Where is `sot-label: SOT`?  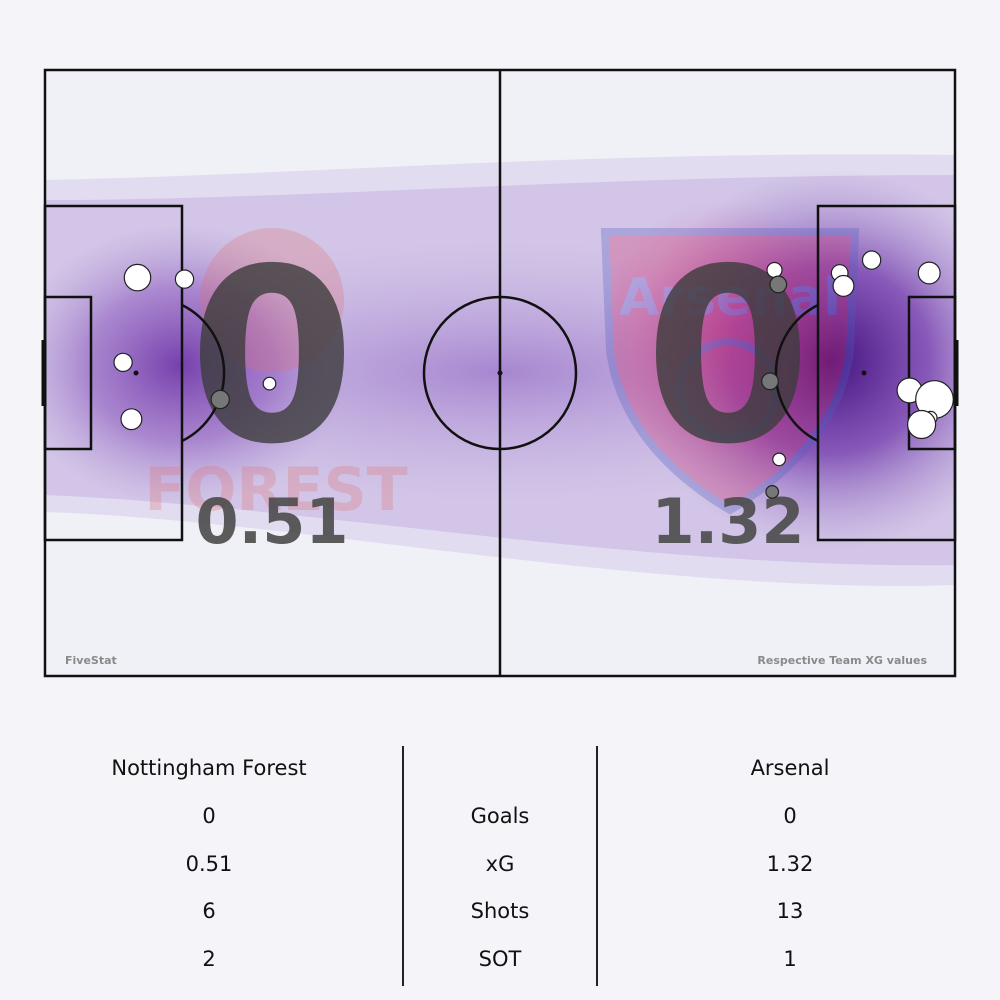 sot-label: SOT is located at coordinates (500, 959).